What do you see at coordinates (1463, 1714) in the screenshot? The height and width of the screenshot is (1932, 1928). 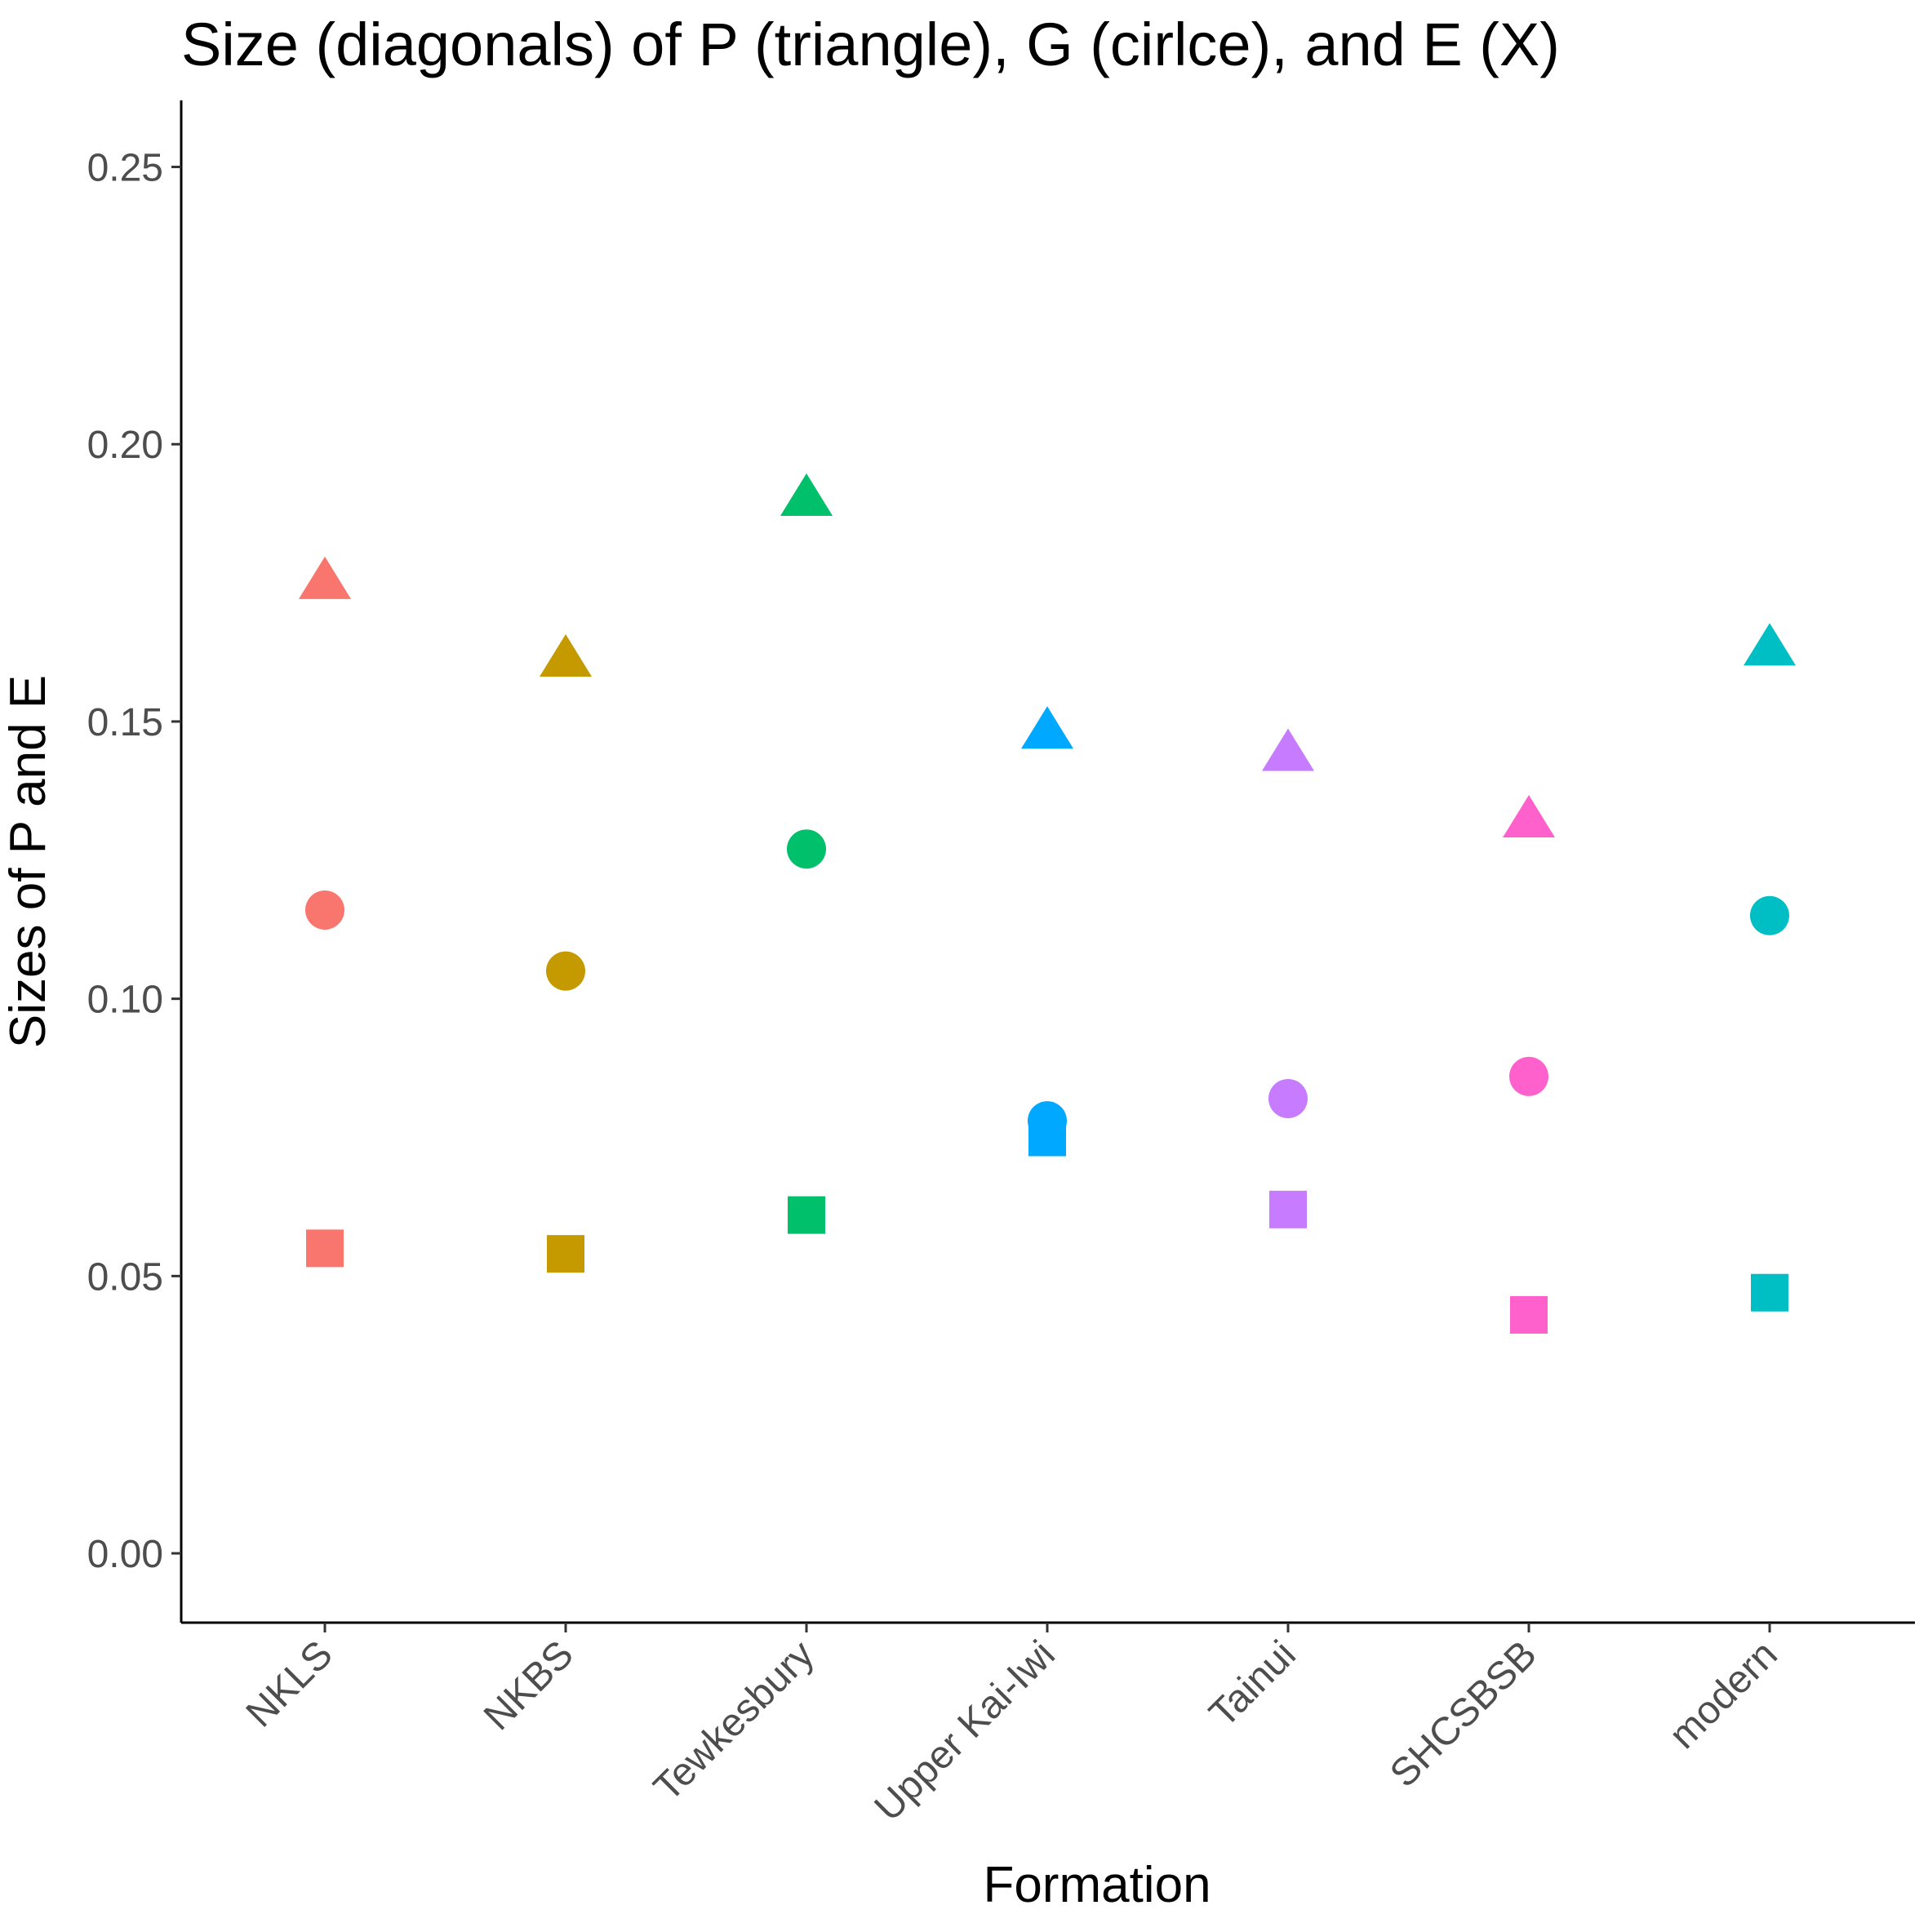 I see `x-tick-label: SHCSBSB` at bounding box center [1463, 1714].